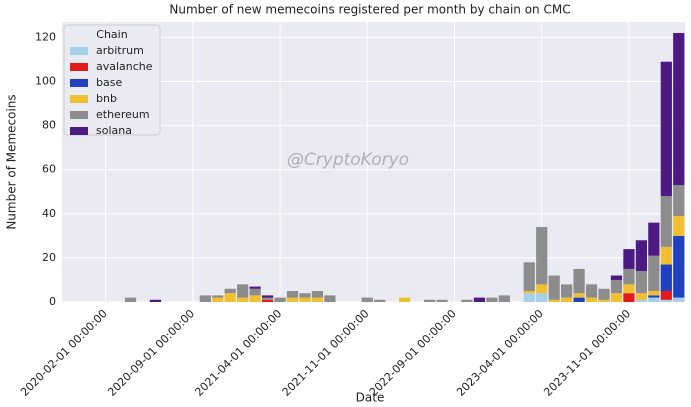 This screenshot has height=407, width=691. What do you see at coordinates (64, 353) in the screenshot?
I see `x-tick-label: 2020-02-01 00:00:00` at bounding box center [64, 353].